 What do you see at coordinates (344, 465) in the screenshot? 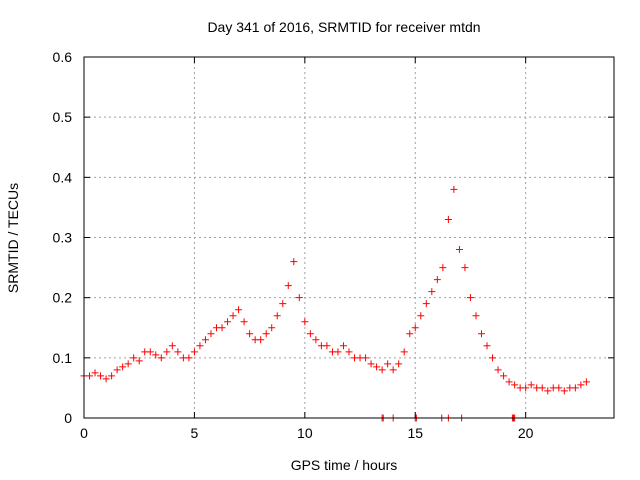
I see `x-axis-label: GPS time / hours` at bounding box center [344, 465].